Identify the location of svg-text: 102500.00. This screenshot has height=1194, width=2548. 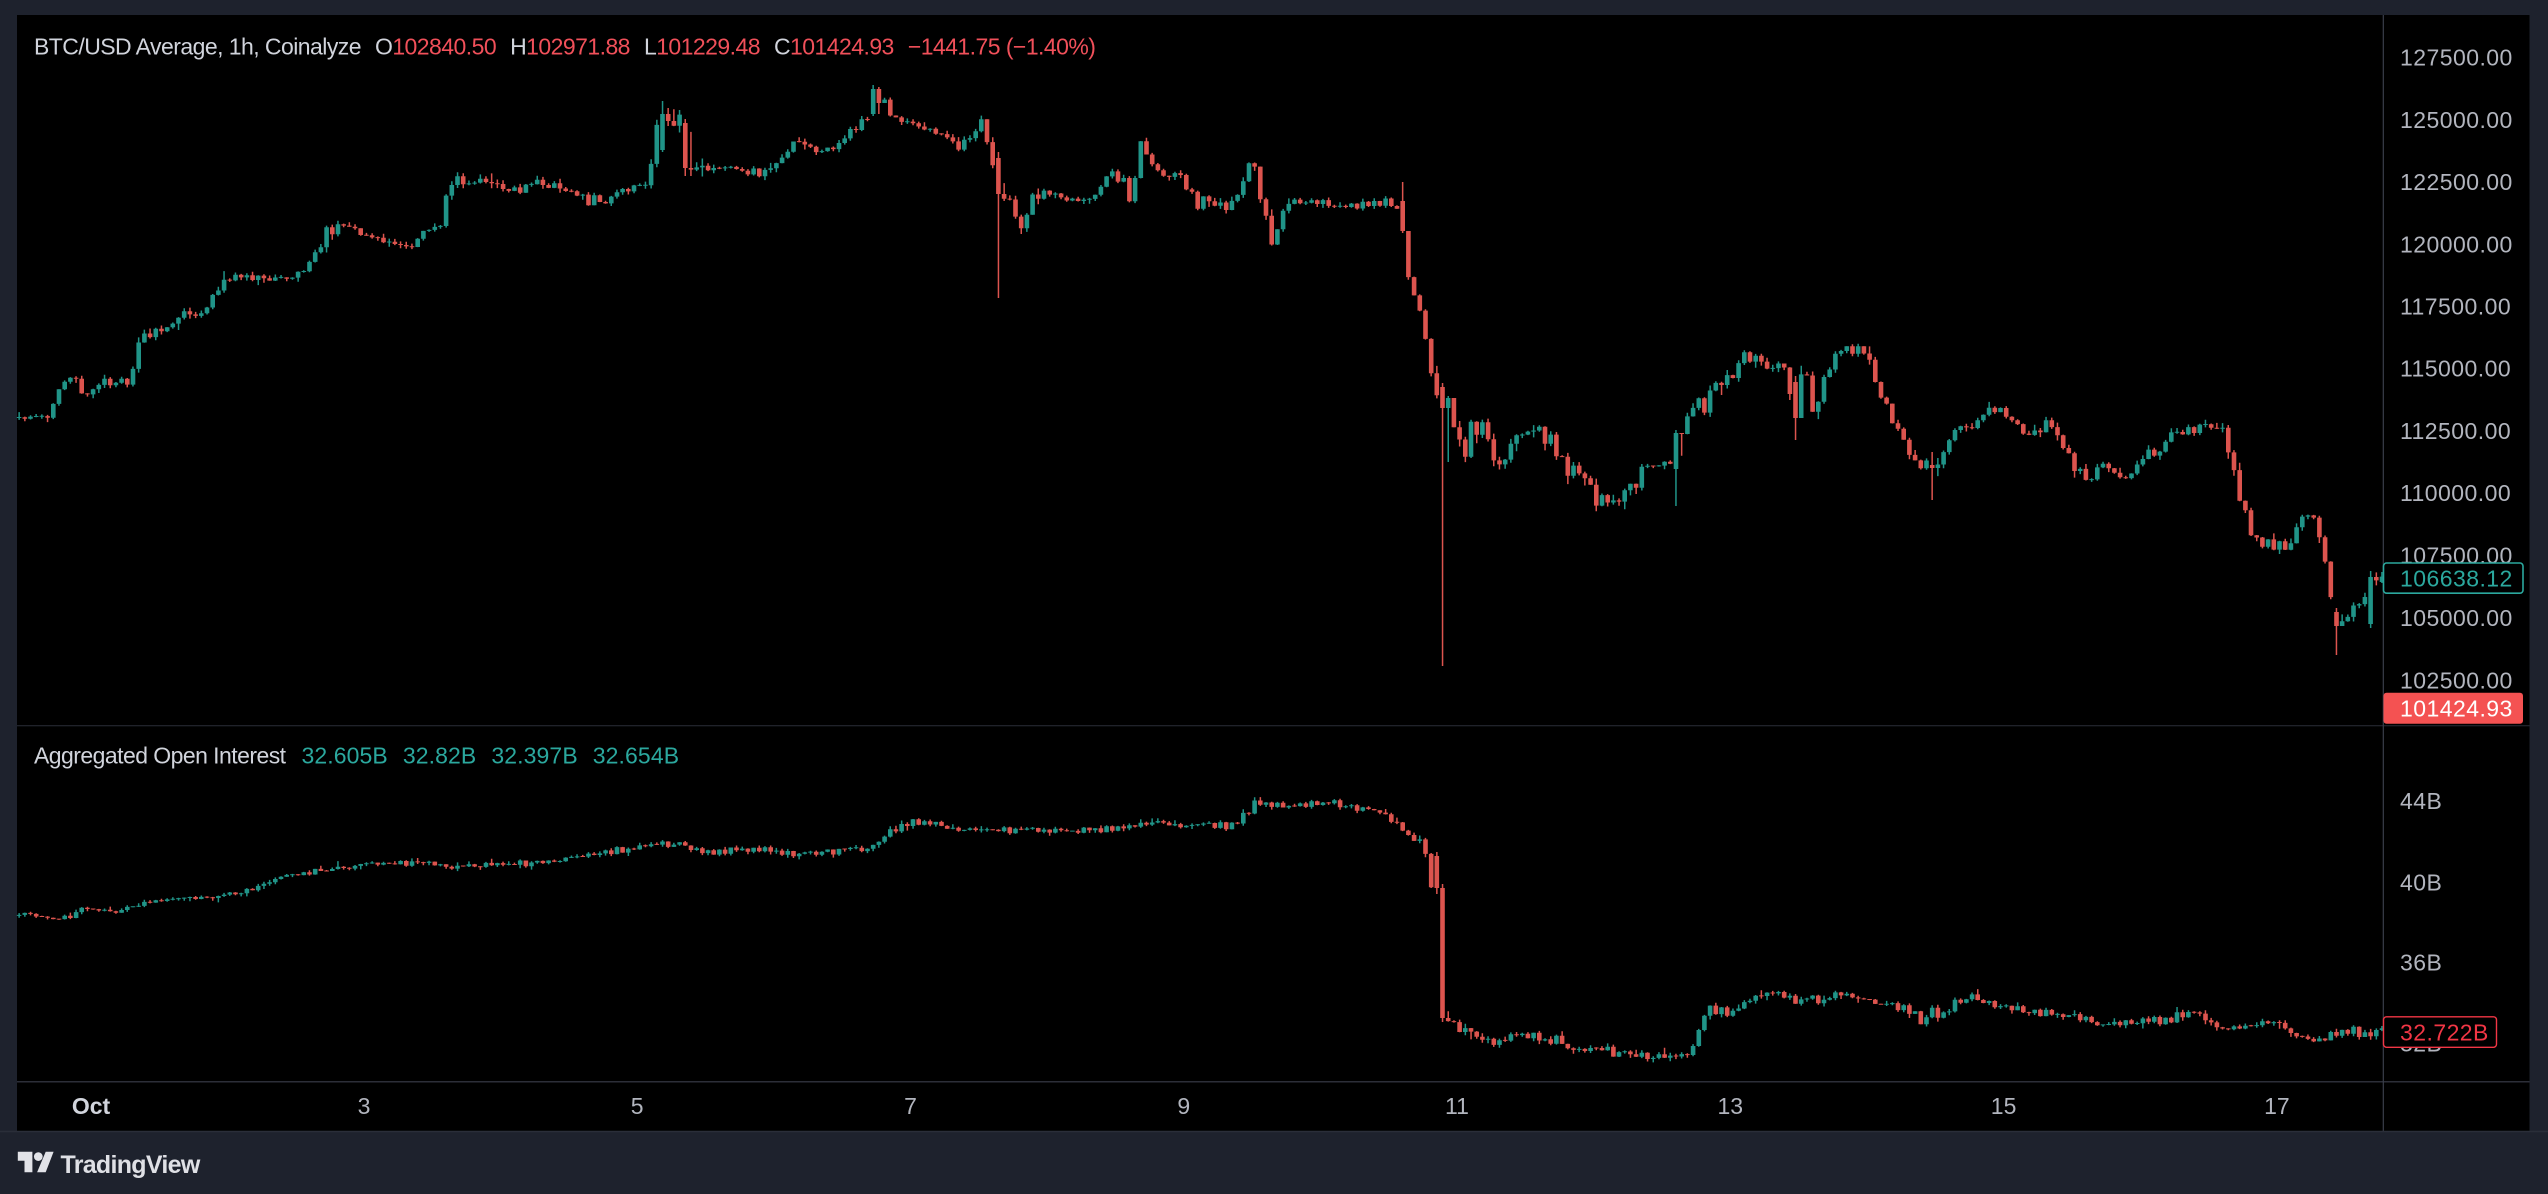
(2456, 680).